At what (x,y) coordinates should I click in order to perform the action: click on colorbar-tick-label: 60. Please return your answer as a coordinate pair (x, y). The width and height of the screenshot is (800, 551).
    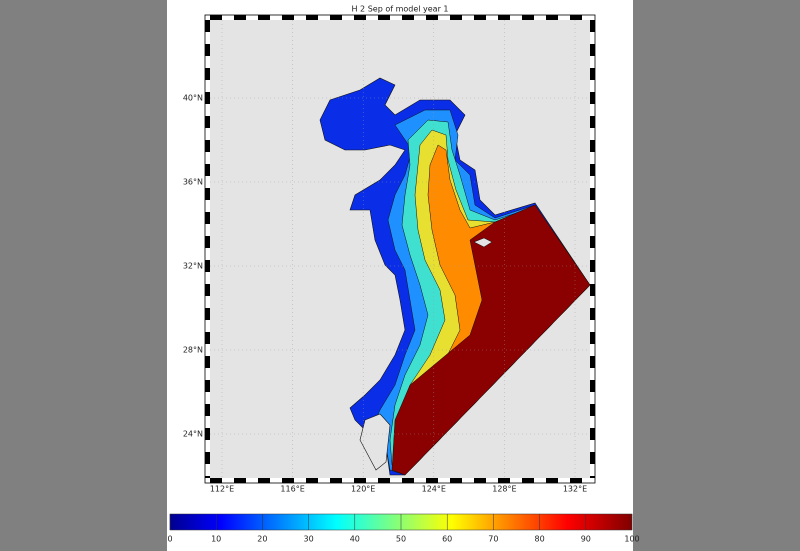
    Looking at the image, I should click on (447, 539).